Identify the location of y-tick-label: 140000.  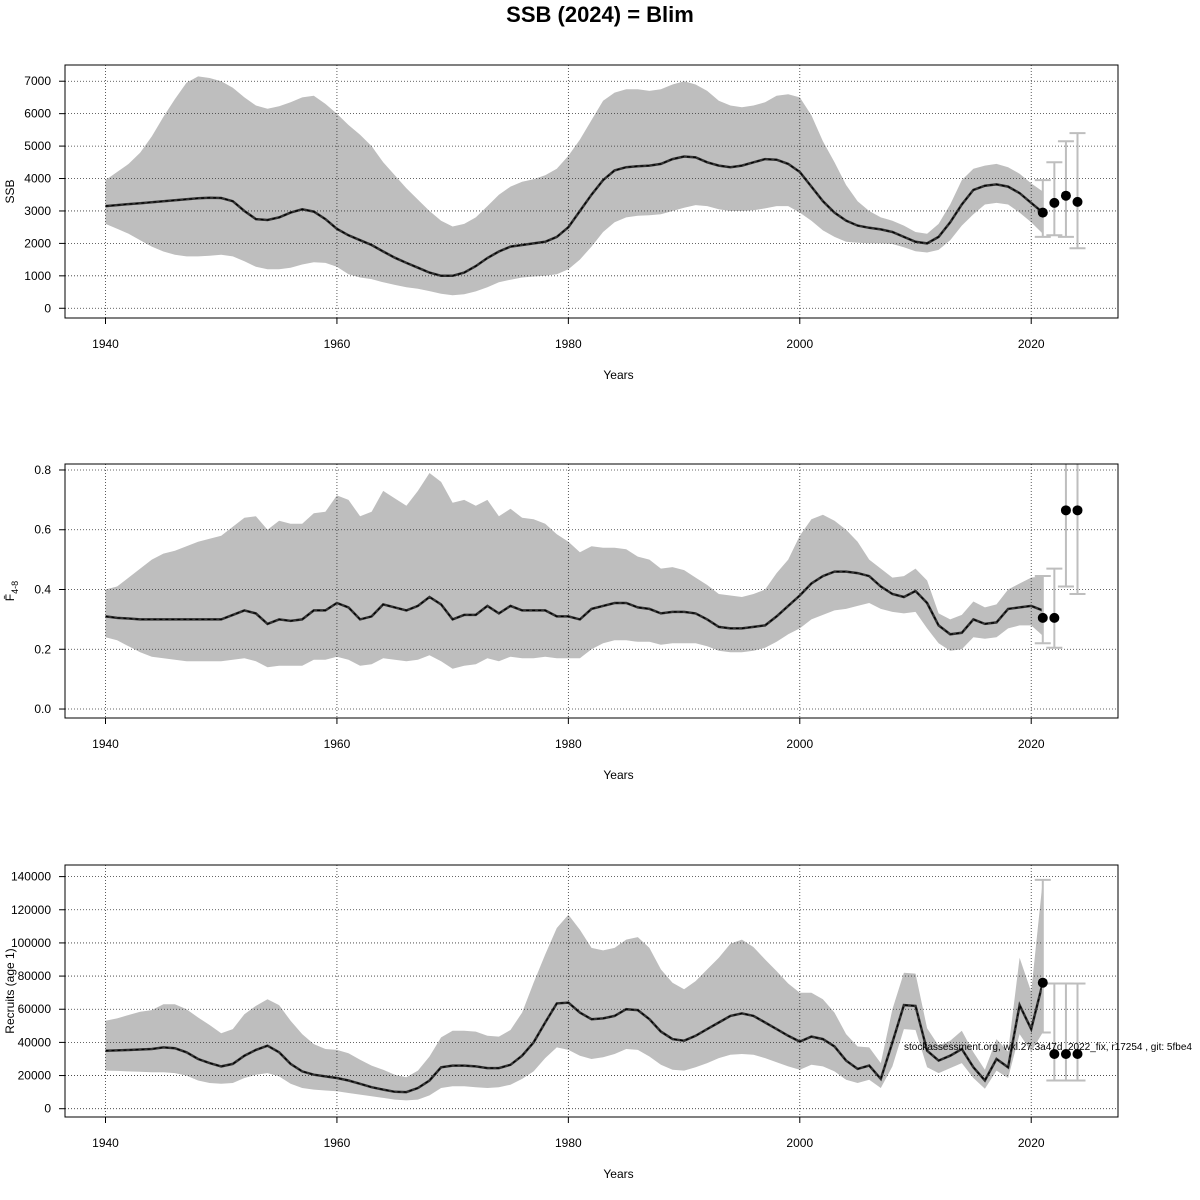
(31, 877).